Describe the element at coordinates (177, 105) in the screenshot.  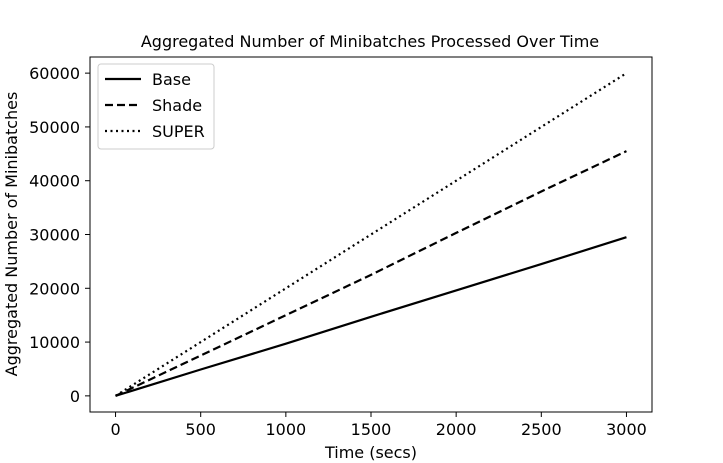
I see `legend-label-shade: Shade` at that location.